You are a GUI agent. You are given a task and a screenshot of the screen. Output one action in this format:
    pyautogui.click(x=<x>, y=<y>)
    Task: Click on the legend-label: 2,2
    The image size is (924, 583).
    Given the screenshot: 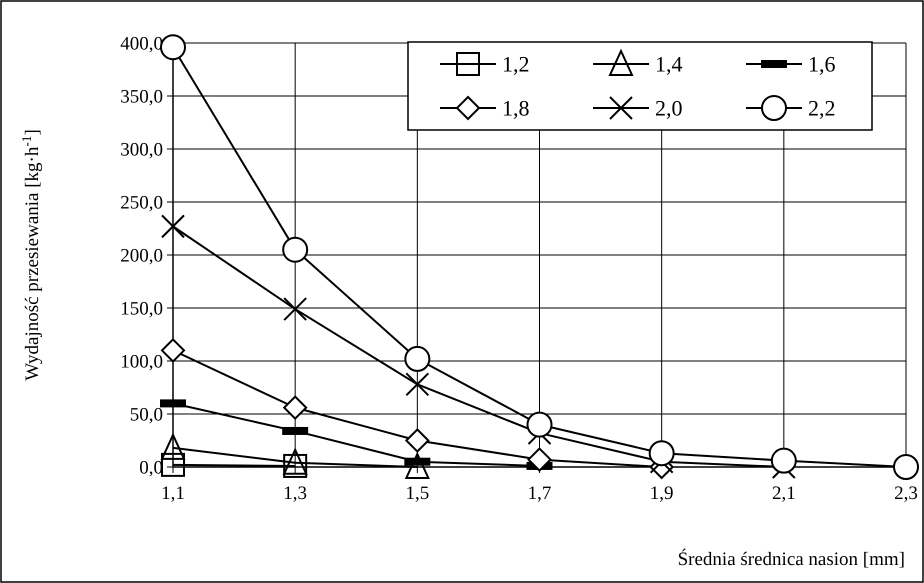 What is the action you would take?
    pyautogui.click(x=822, y=108)
    